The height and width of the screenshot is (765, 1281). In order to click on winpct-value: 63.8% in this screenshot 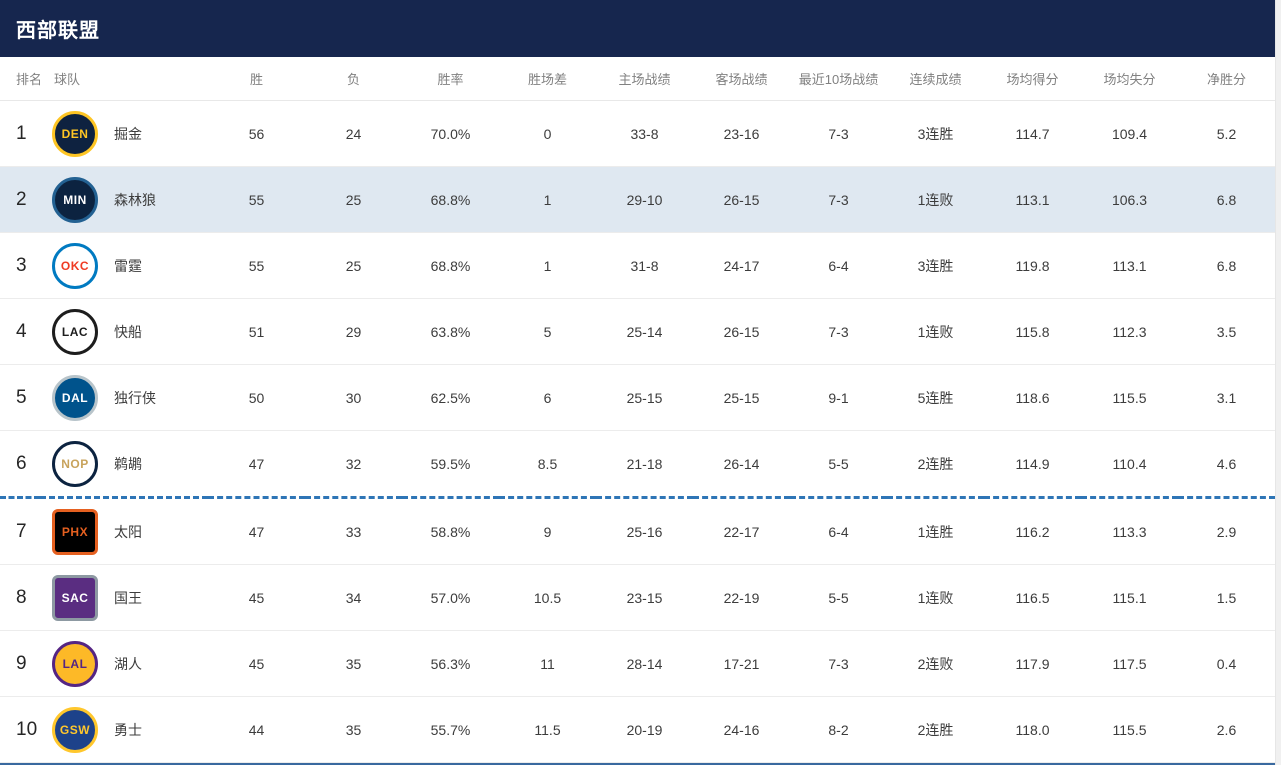, I will do `click(450, 331)`.